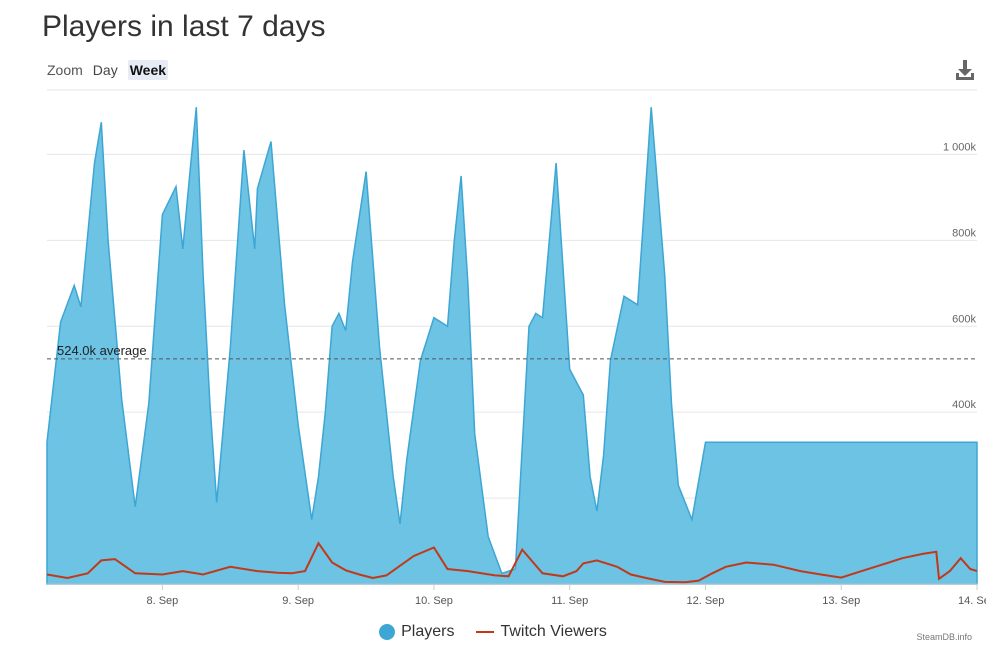 Image resolution: width=986 pixels, height=645 pixels. I want to click on legend-line-twitch, so click(485, 632).